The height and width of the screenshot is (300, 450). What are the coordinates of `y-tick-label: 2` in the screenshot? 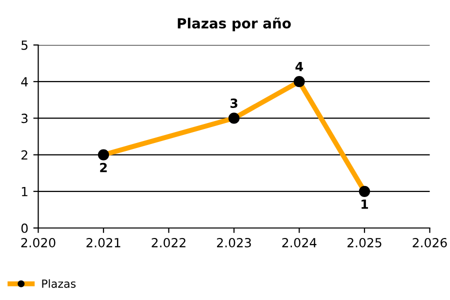 It's located at (24, 155).